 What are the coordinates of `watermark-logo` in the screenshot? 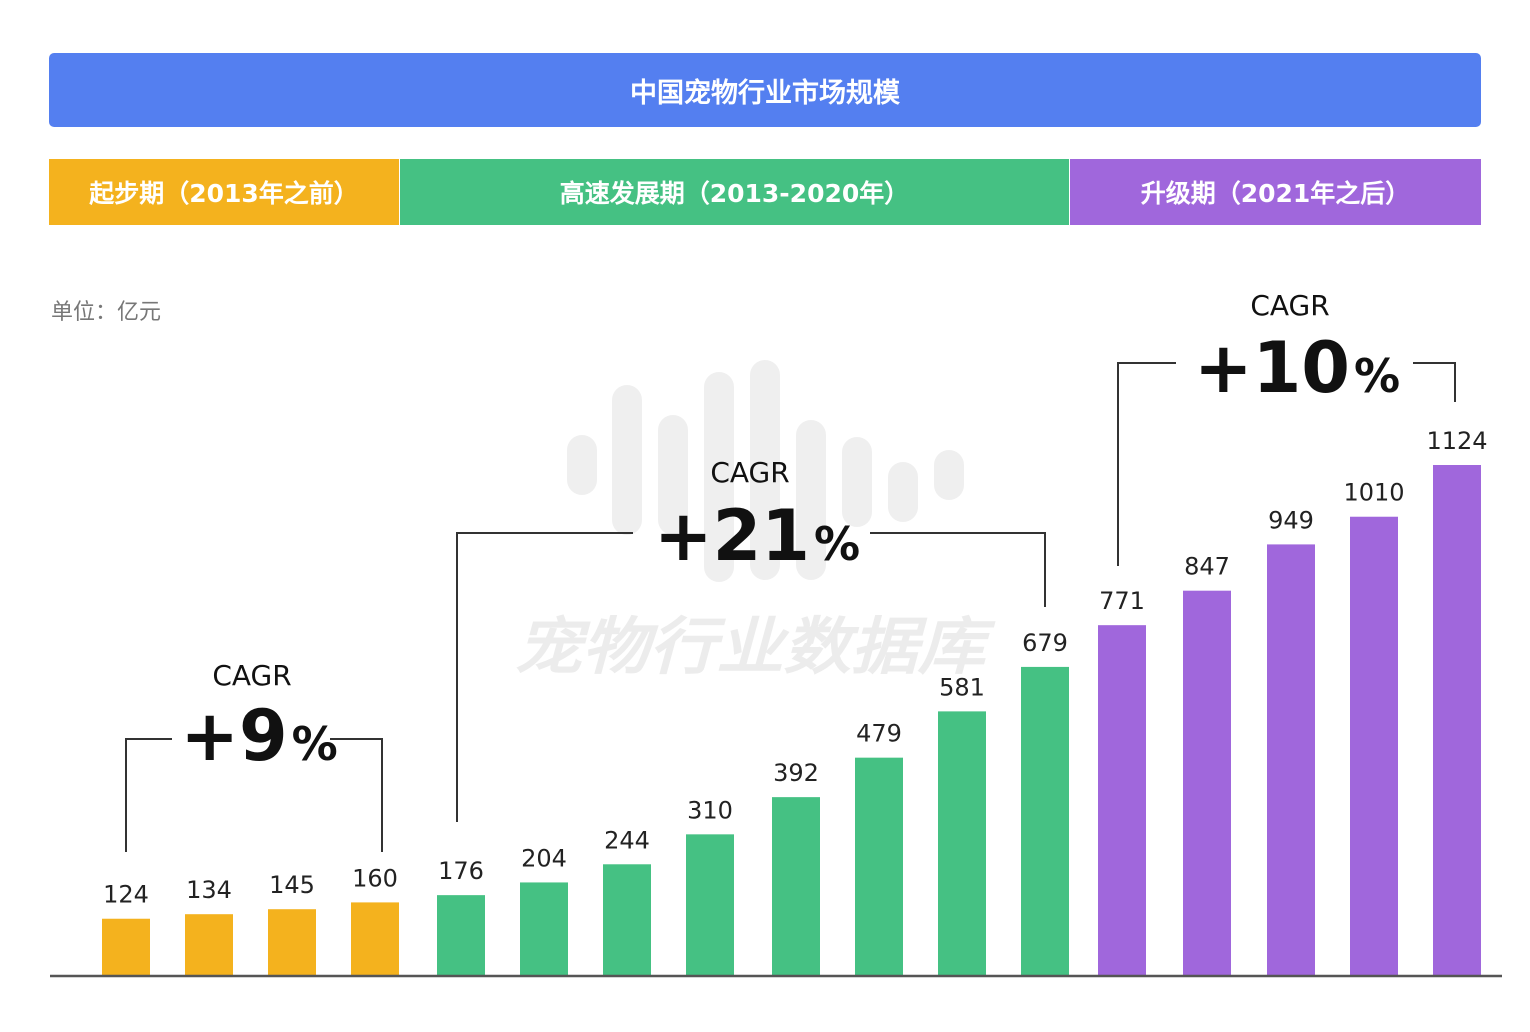 It's located at (765, 471).